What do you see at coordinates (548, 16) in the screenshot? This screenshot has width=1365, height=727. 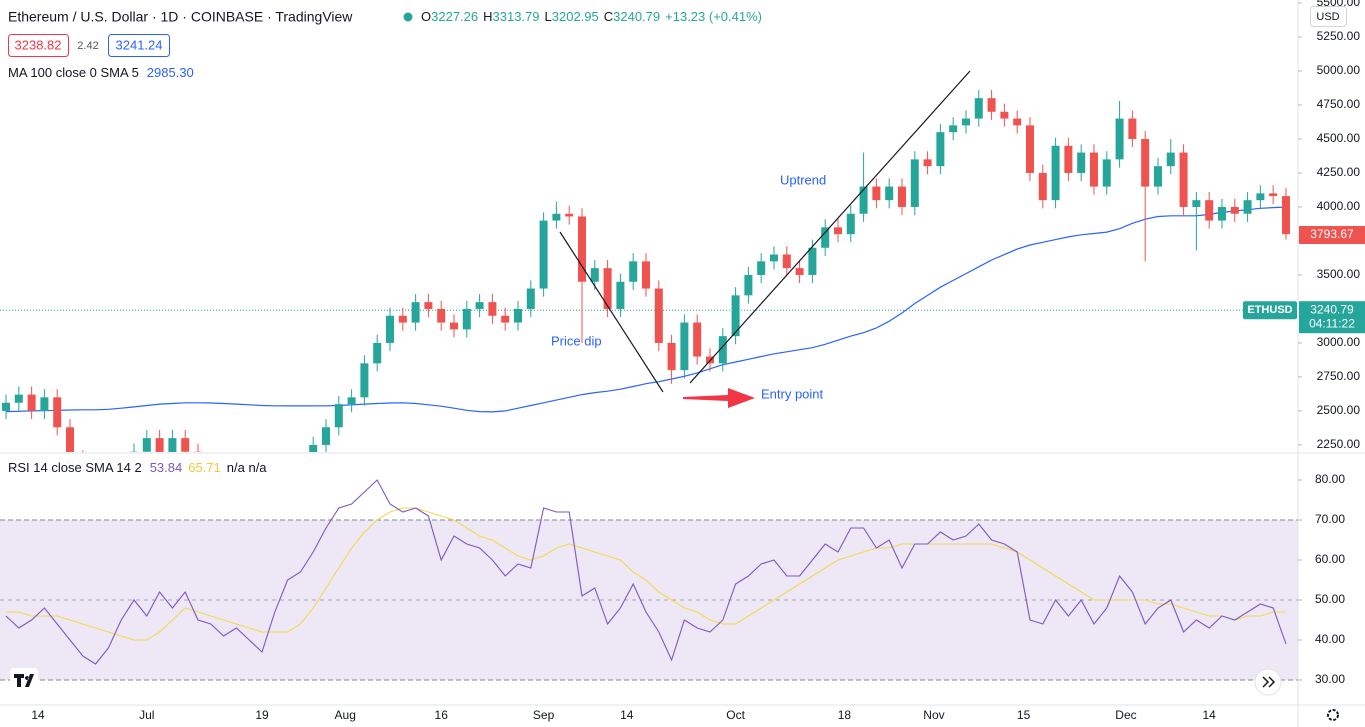 I see `ohlc-key: L` at bounding box center [548, 16].